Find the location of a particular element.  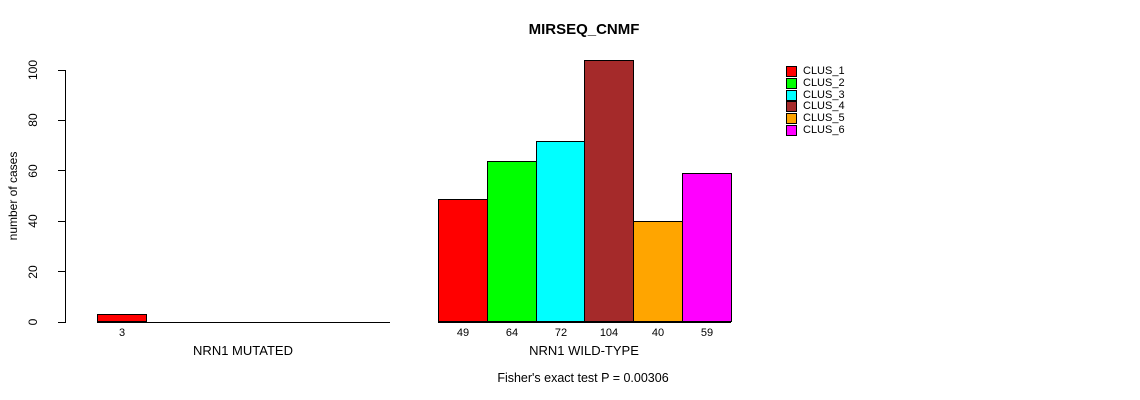

legend-item-clus_6: CLUS_6 is located at coordinates (815, 130).